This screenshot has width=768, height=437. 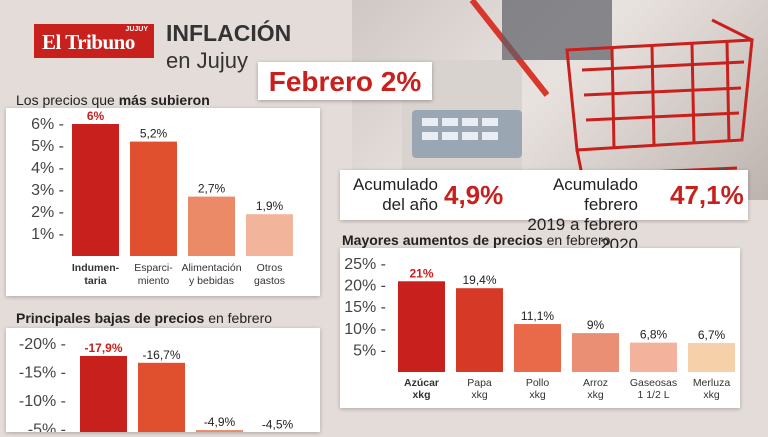 I want to click on title-prefix: Los precios que, so click(x=67, y=100).